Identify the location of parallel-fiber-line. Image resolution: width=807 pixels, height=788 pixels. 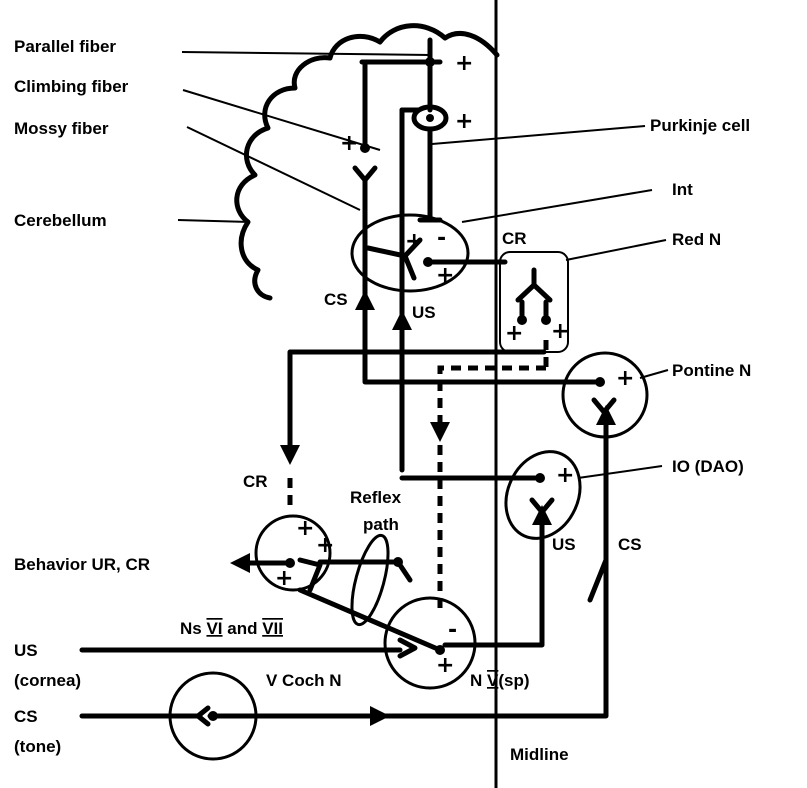
(306, 53).